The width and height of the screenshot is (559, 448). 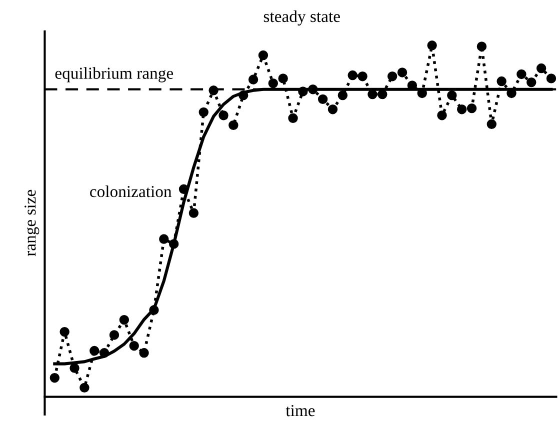 What do you see at coordinates (131, 191) in the screenshot?
I see `annotation: colonization` at bounding box center [131, 191].